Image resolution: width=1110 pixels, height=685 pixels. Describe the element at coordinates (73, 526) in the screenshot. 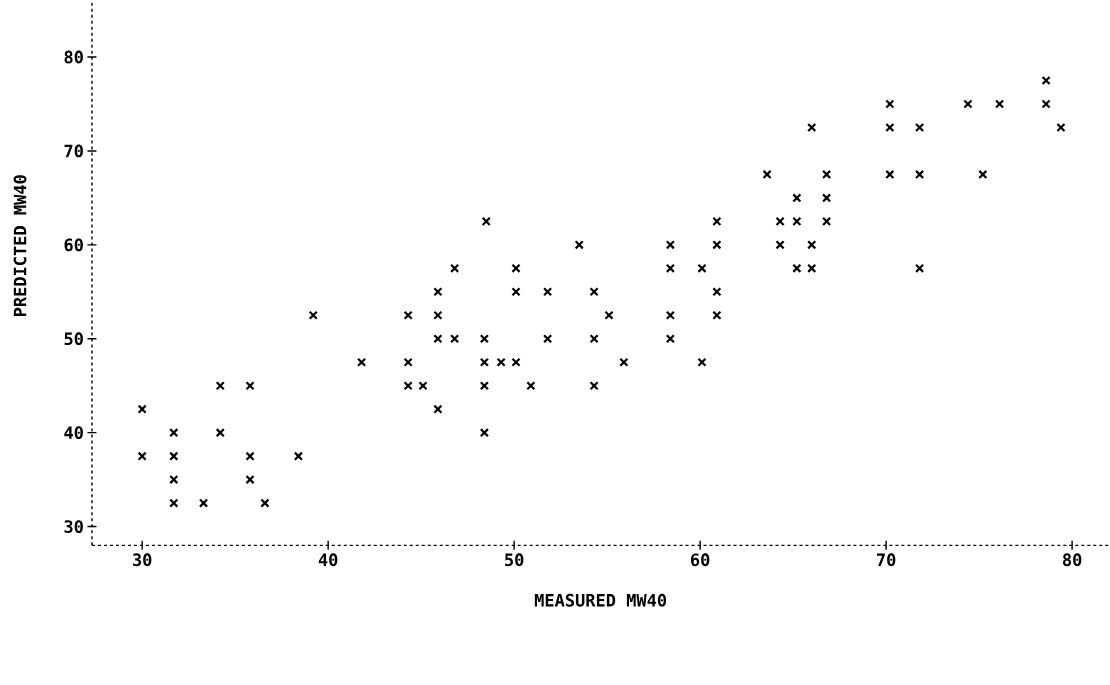

I see `y-tick-label: 30` at that location.